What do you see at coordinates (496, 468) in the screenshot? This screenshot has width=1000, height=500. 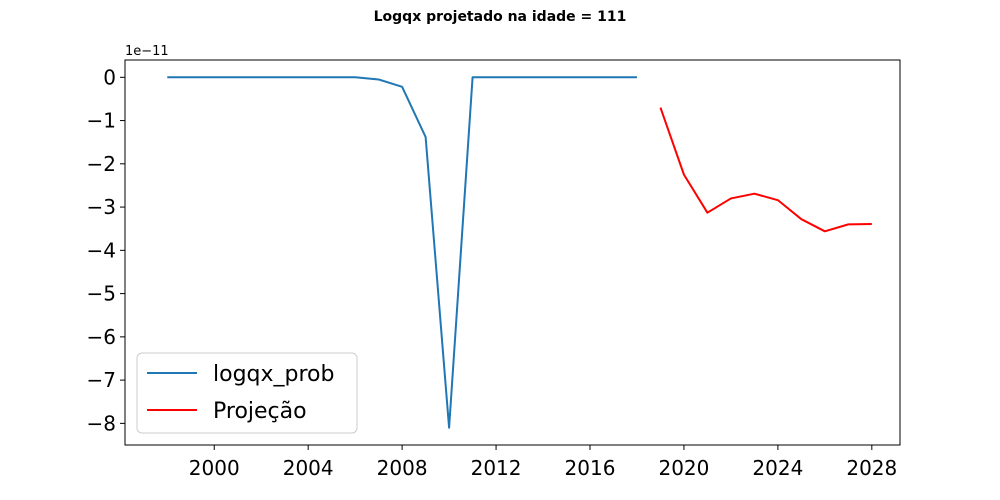 I see `x-tick-label: 2012` at bounding box center [496, 468].